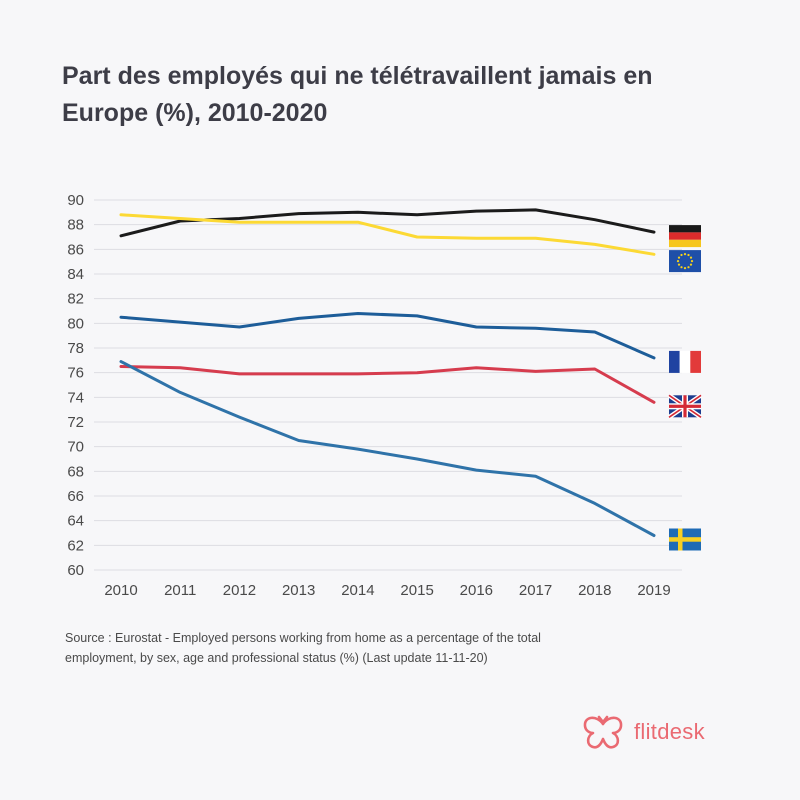 This screenshot has height=800, width=800. What do you see at coordinates (75, 545) in the screenshot?
I see `y-tick-label: 62` at bounding box center [75, 545].